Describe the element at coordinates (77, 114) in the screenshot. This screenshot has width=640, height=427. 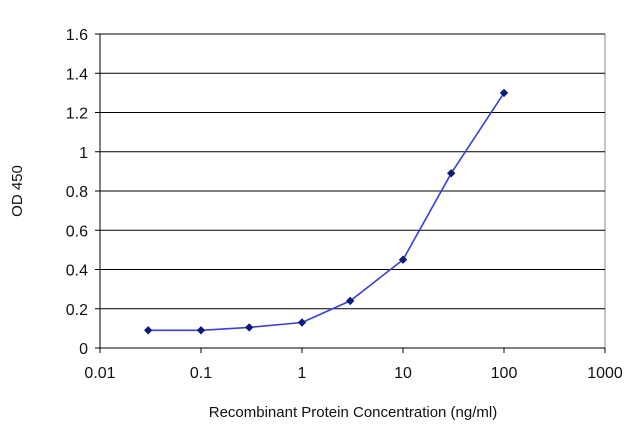
I see `y-tick-label-6: 1.2` at that location.